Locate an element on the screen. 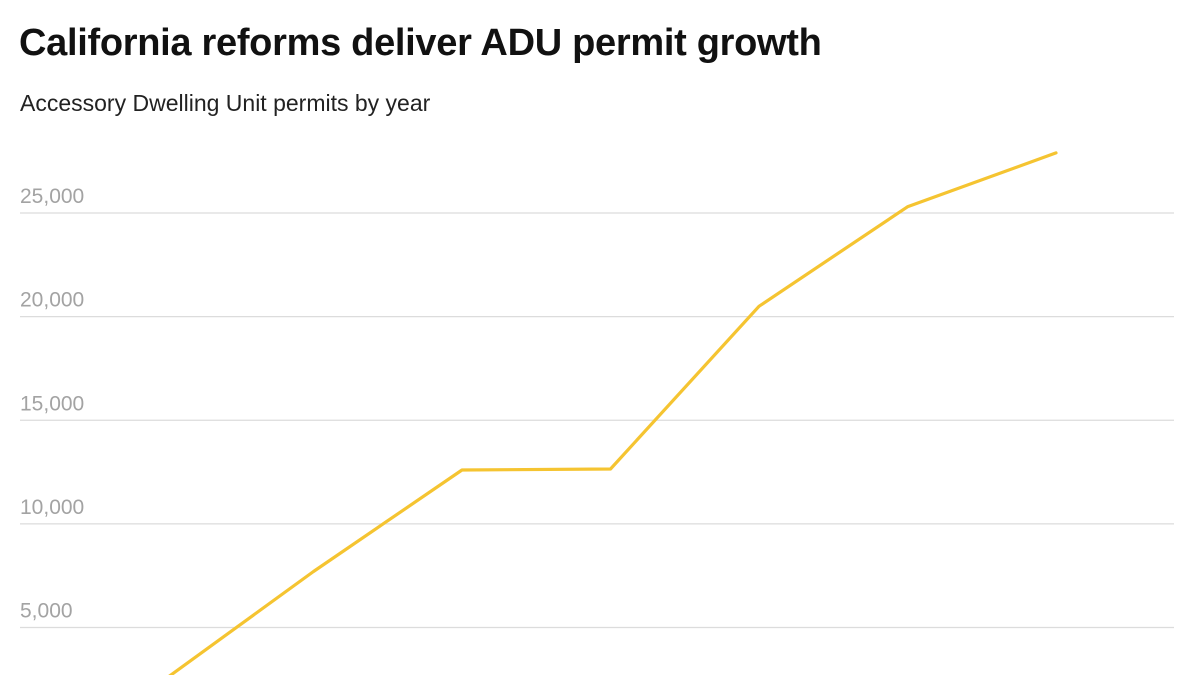  y-tick-label: 15,000 is located at coordinates (52, 403).